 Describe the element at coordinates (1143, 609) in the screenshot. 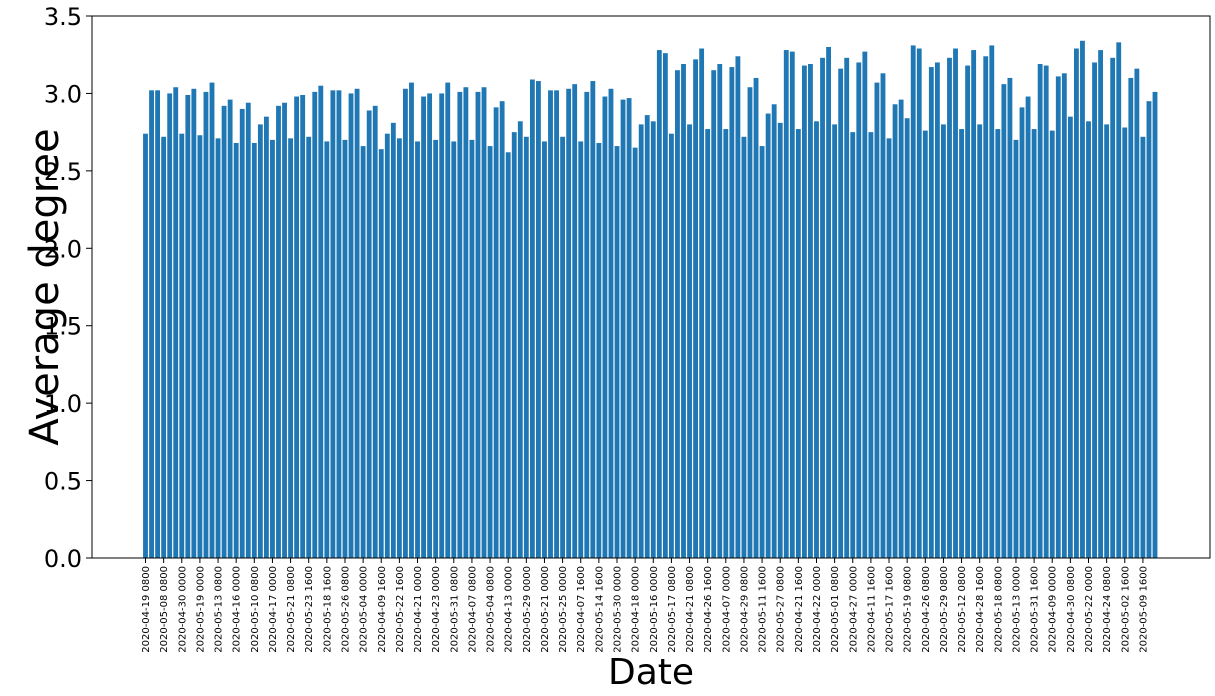

I see `x-tick-label: 2020-05-09 1600` at that location.